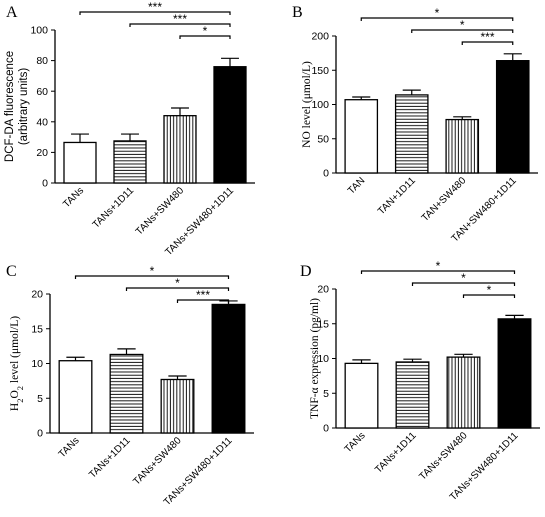 The height and width of the screenshot is (517, 545). Describe the element at coordinates (17, 106) in the screenshot. I see `y-axis-label: DCF-DA fluorescence (arbitrary units)` at that location.